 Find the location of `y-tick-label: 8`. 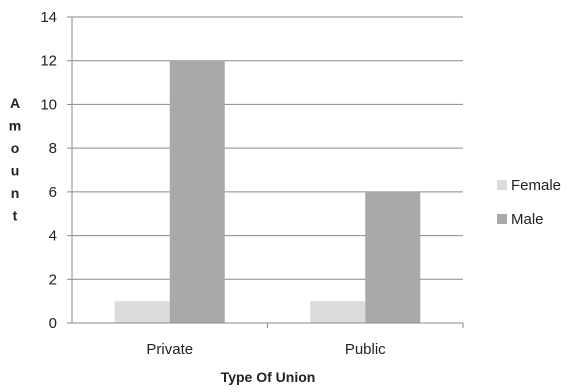

y-tick-label: 8 is located at coordinates (53, 148).